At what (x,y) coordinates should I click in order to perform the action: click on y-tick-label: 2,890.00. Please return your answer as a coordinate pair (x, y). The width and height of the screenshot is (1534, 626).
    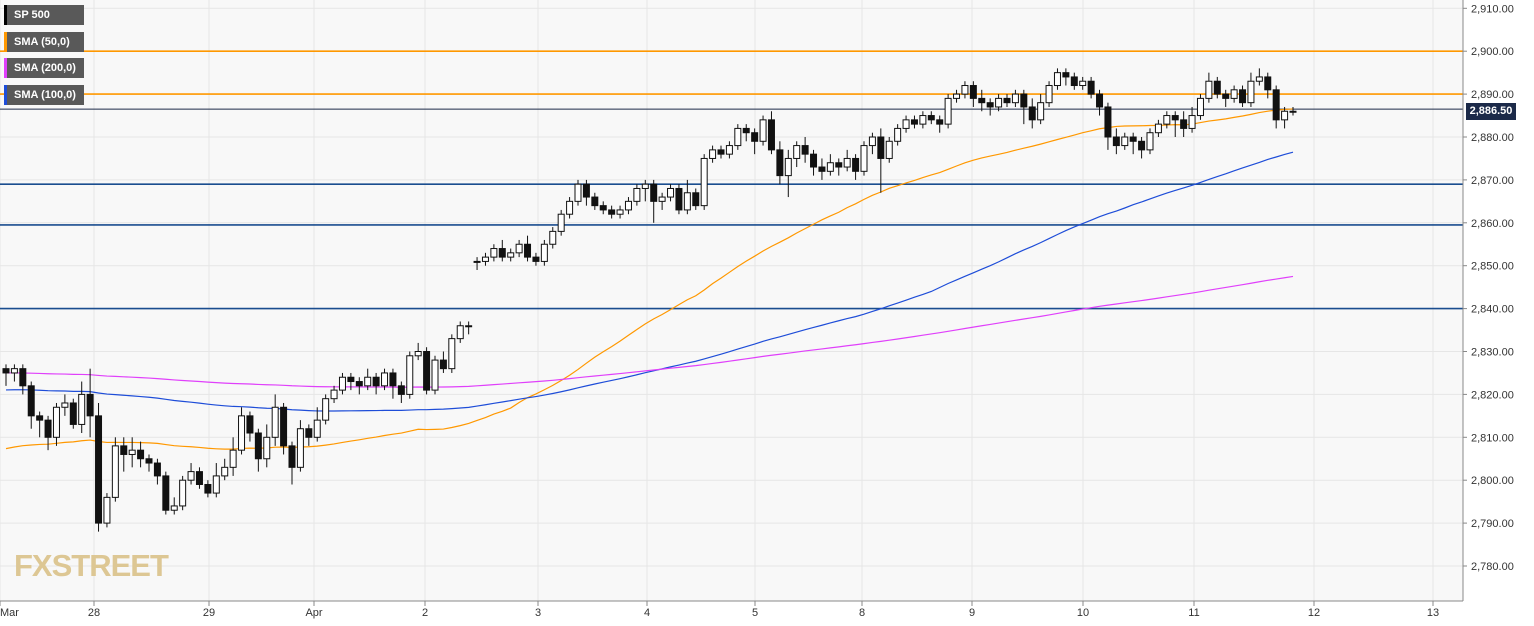
    Looking at the image, I should click on (1492, 95).